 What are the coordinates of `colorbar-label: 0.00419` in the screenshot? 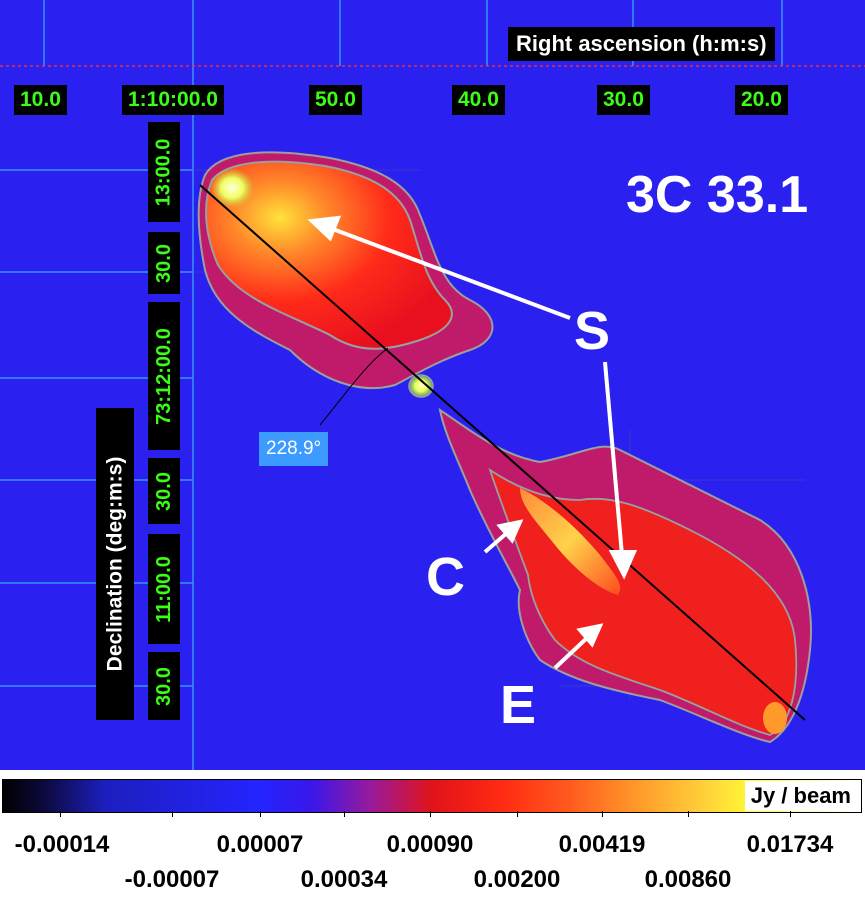 It's located at (602, 844).